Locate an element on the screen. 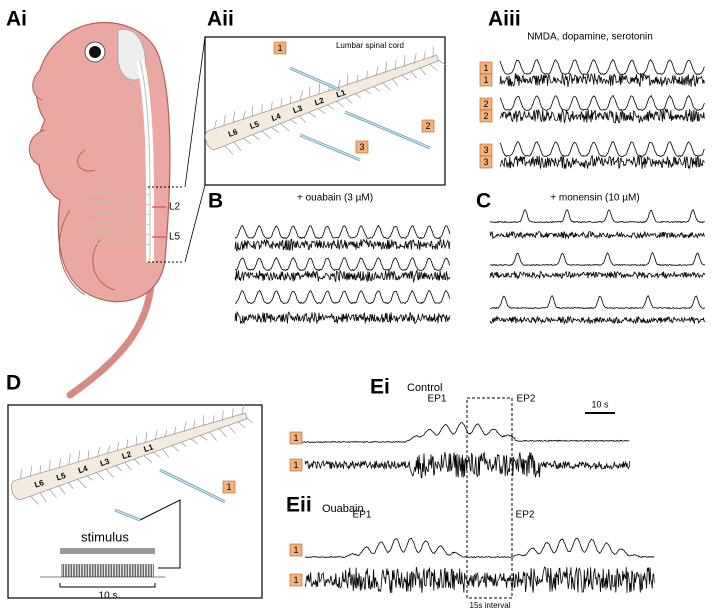 Image resolution: width=712 pixels, height=614 pixels. aii-frame is located at coordinates (325, 111).